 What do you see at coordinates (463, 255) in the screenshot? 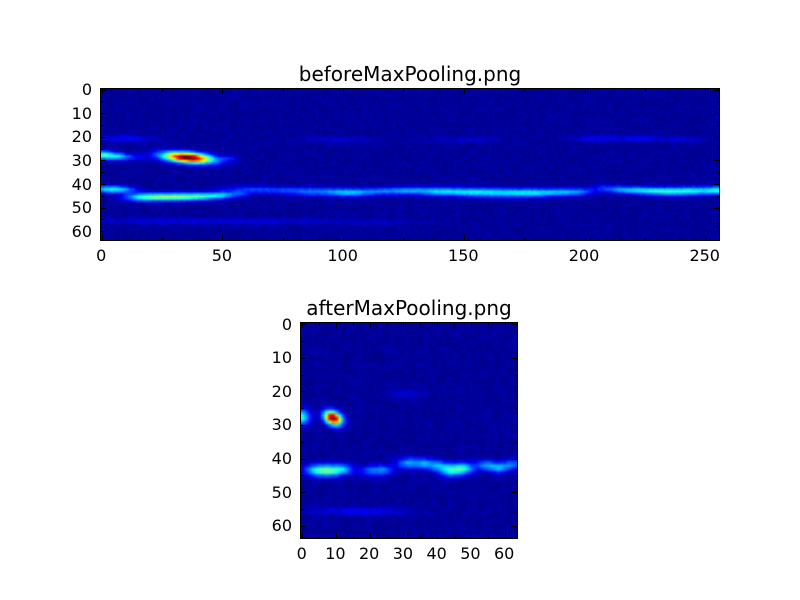
I see `x-tick-label: 150` at bounding box center [463, 255].